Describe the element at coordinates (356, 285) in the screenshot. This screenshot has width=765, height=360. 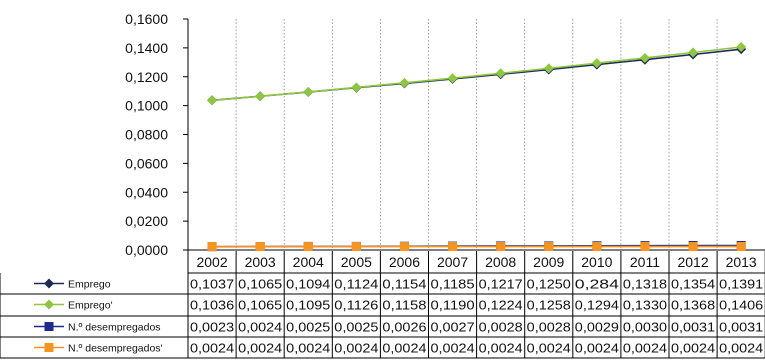
I see `data-label: 0,1124` at that location.